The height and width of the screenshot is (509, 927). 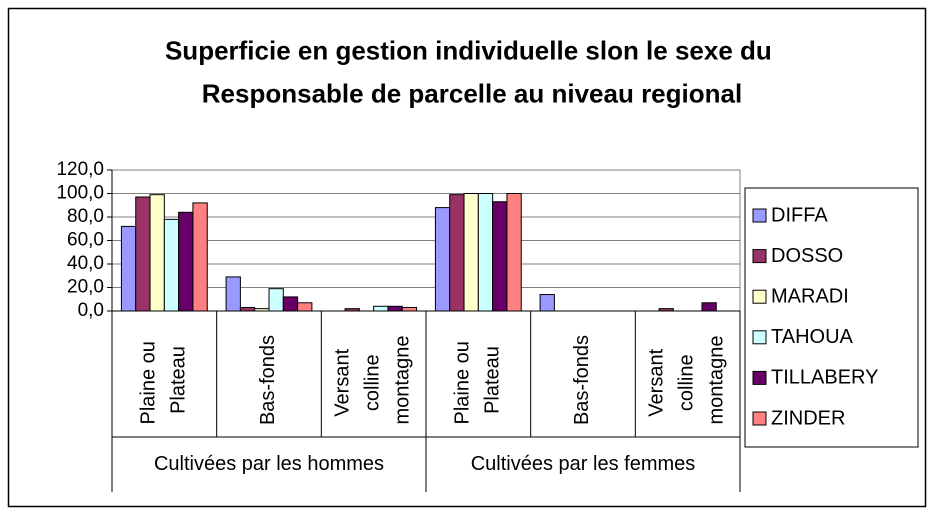 I want to click on legend-box, so click(x=831, y=317).